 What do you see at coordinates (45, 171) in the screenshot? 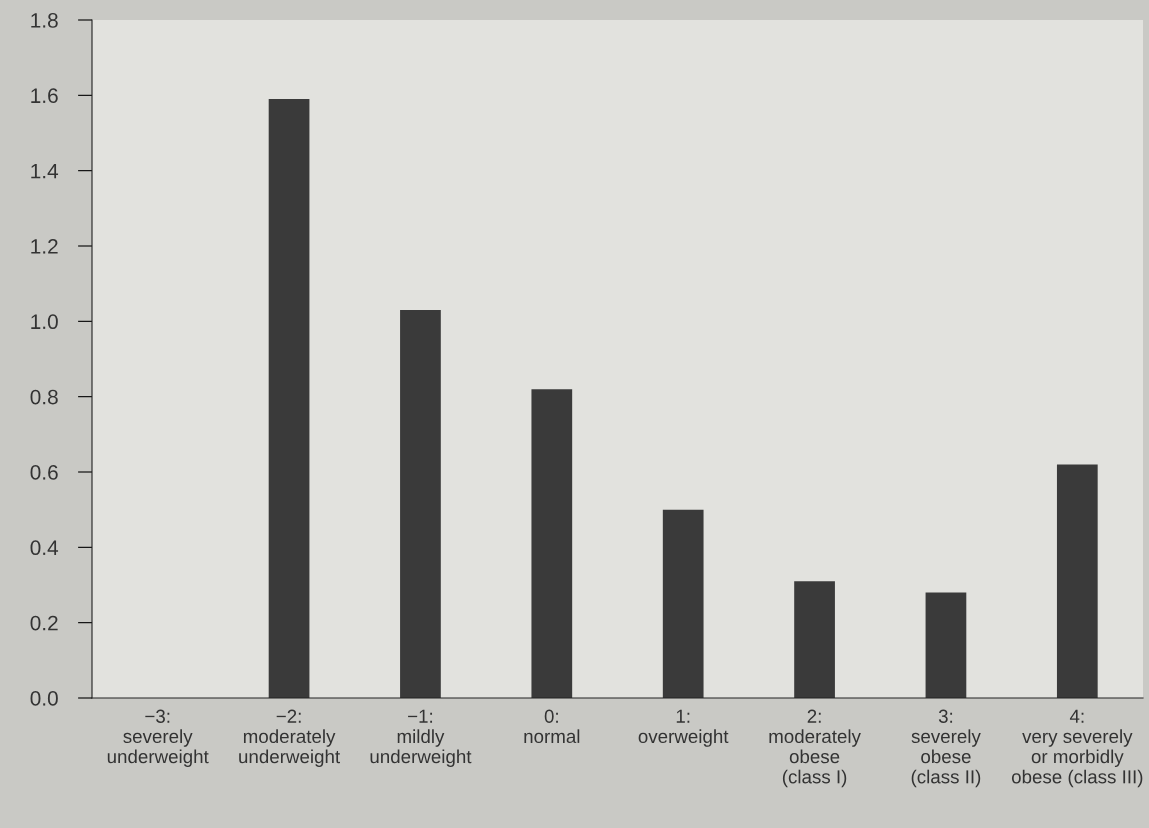
I see `y-tick-label: 1.4` at bounding box center [45, 171].